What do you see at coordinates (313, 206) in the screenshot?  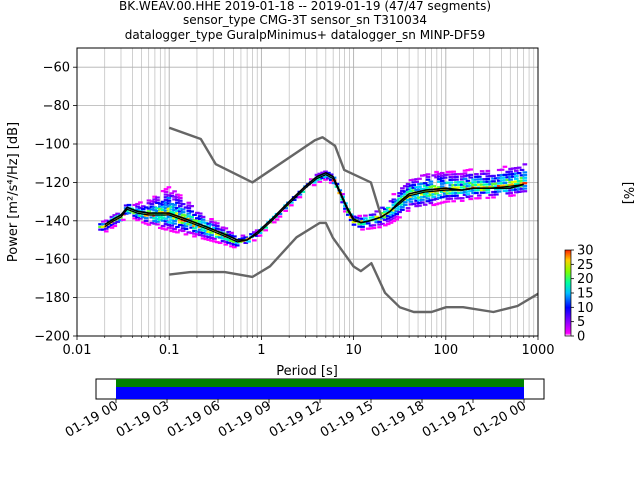 I see `density-cloud` at bounding box center [313, 206].